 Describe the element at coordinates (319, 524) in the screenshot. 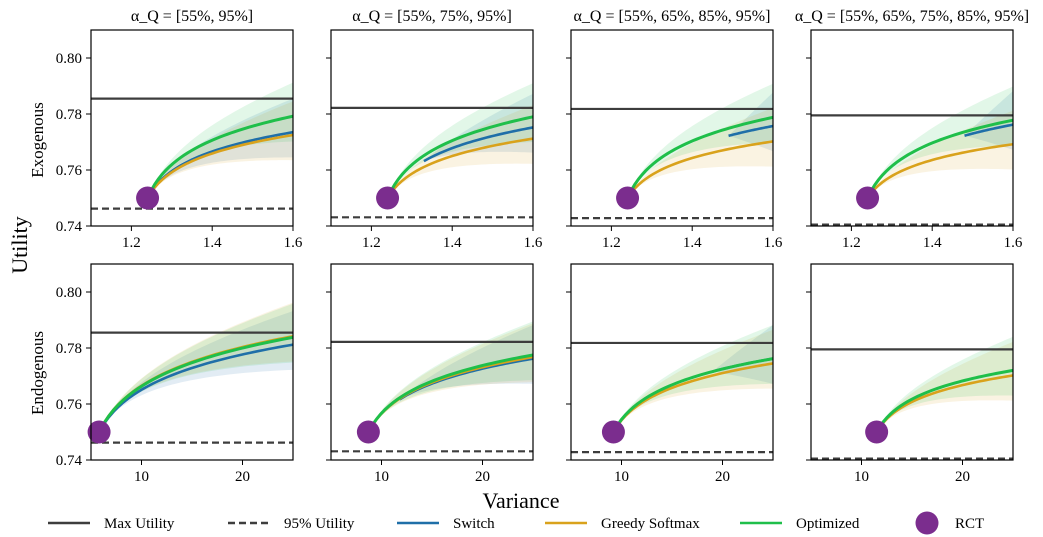

I see `legend-label: 95% Utility` at that location.